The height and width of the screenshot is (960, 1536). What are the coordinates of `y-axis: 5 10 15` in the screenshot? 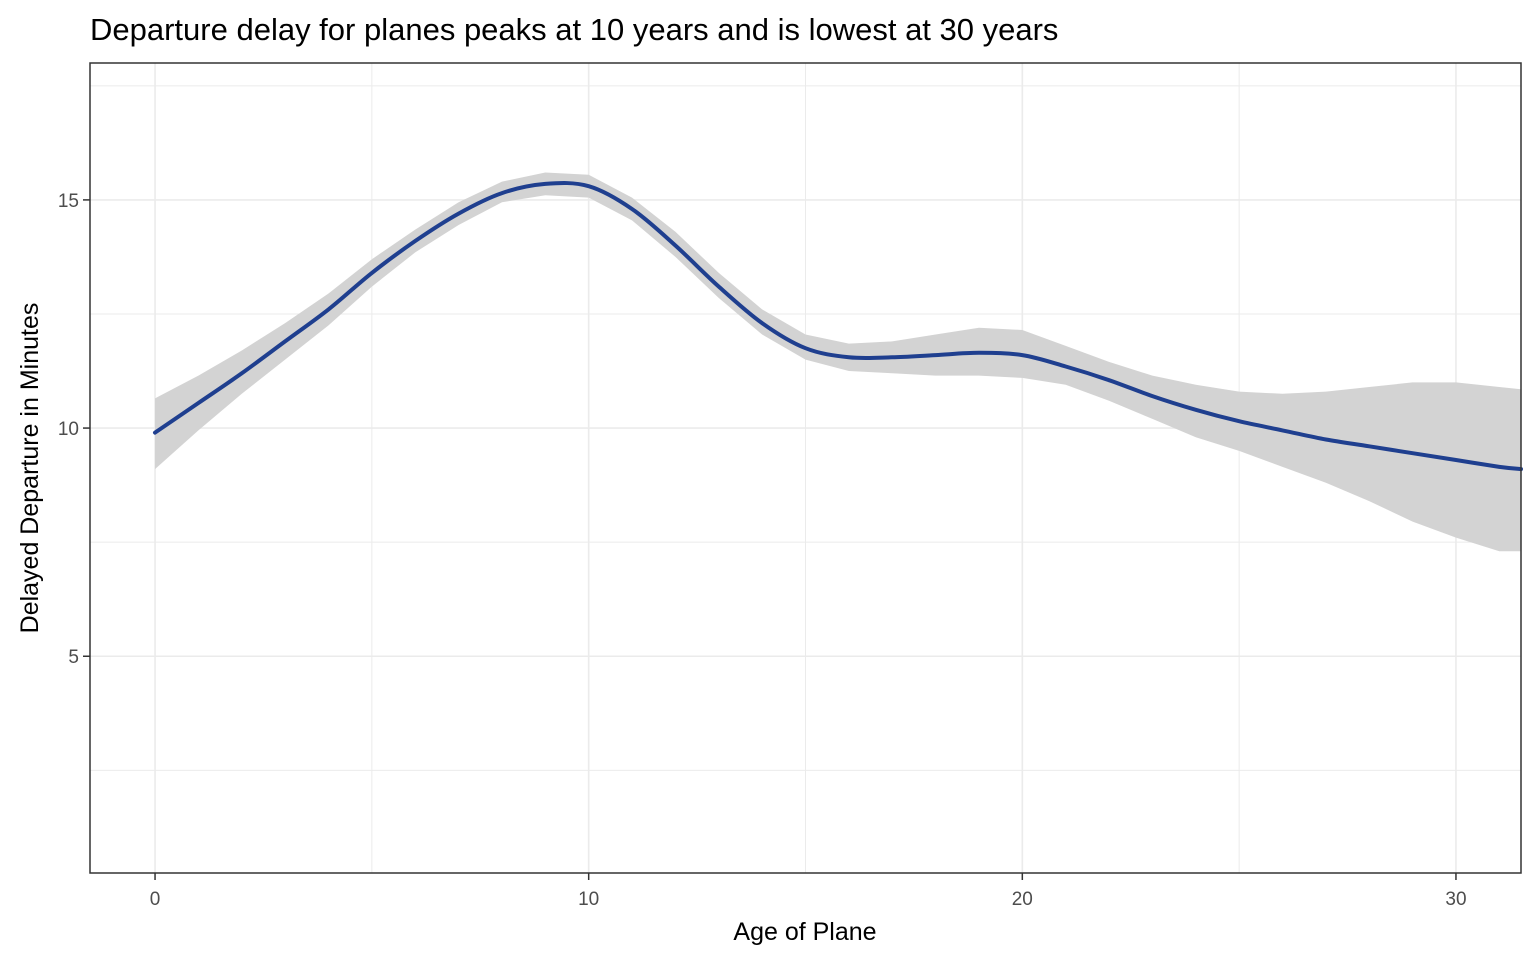 It's located at (74, 429).